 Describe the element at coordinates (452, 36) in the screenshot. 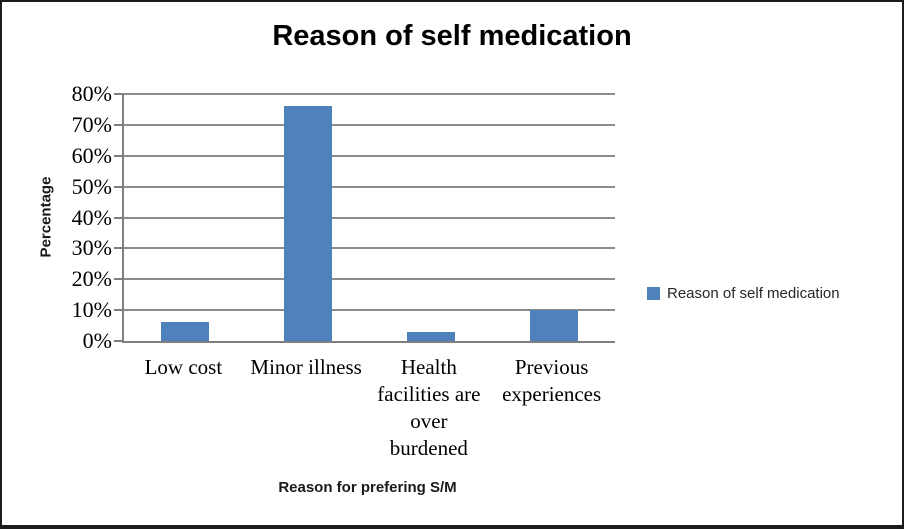

I see `chart-title: Reason of self medication` at that location.